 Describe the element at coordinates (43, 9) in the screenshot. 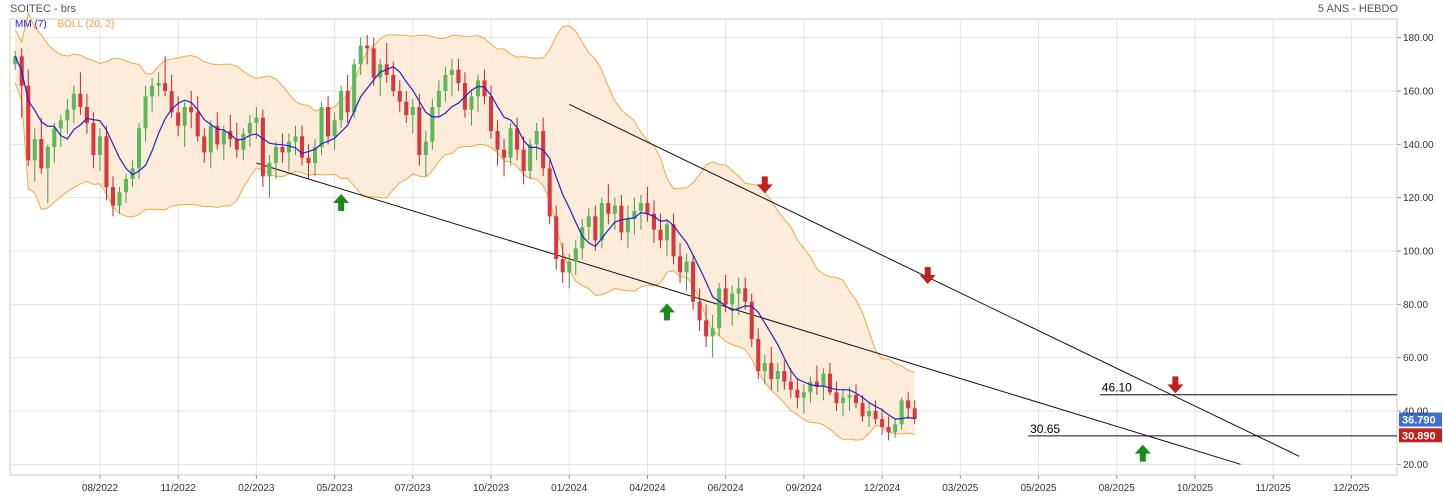

I see `chart-title: SOITEC - brs` at that location.